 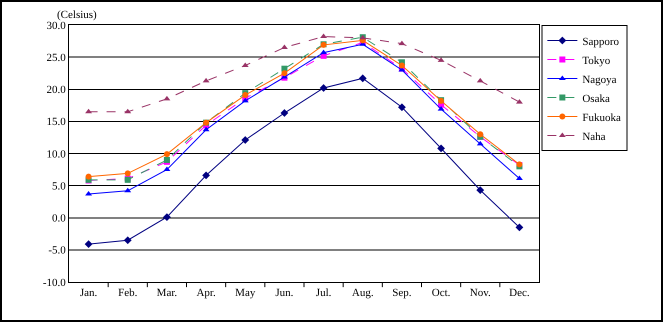 I want to click on x-tick-label: Dec., so click(x=519, y=293).